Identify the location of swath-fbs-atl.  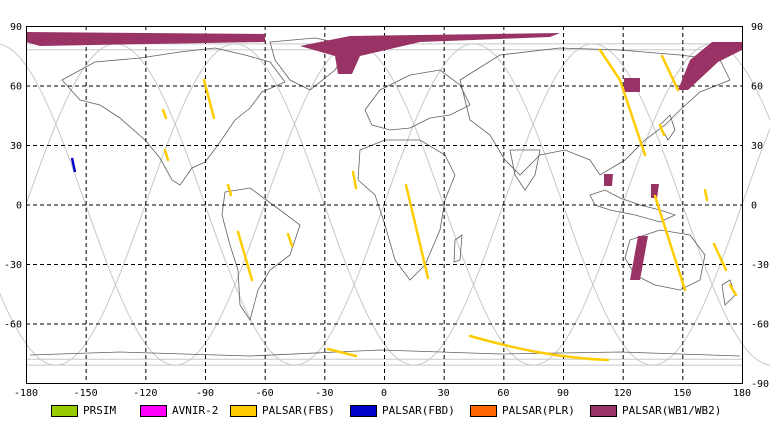
(354, 180).